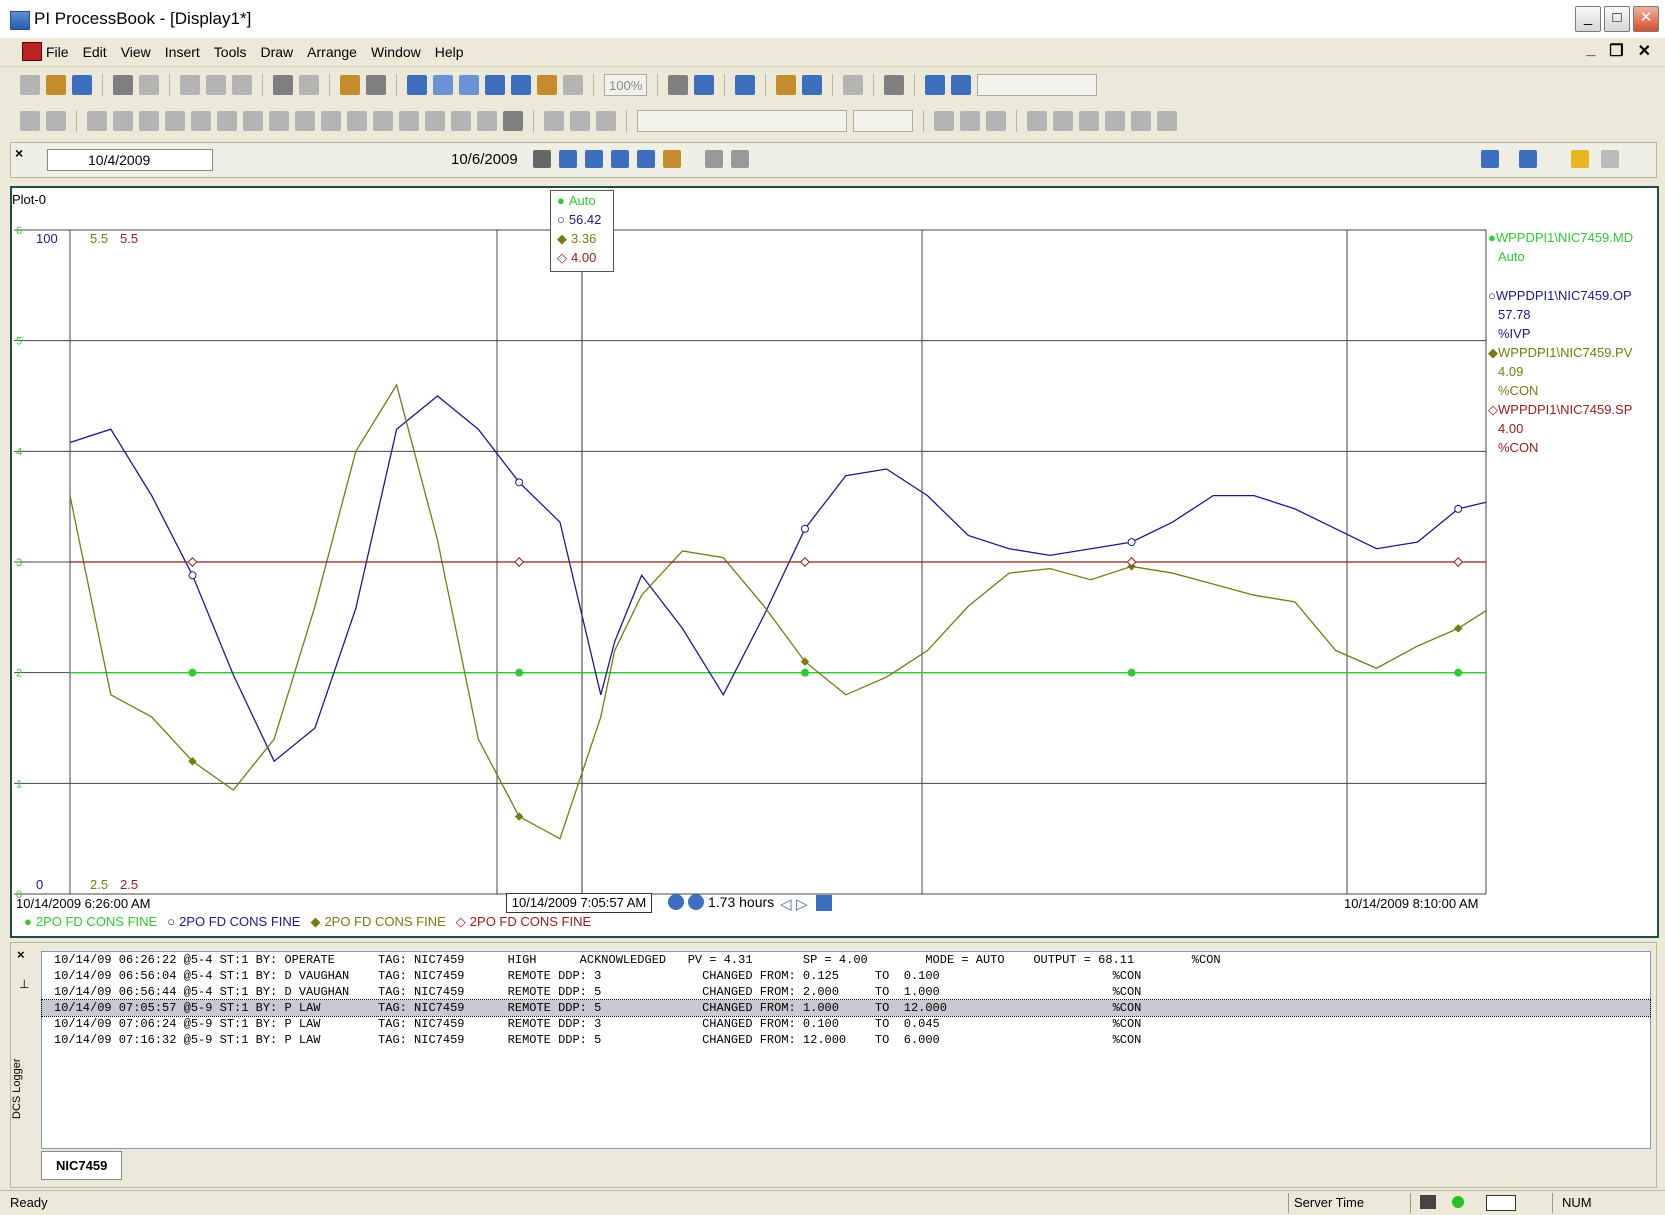 Image resolution: width=1665 pixels, height=1215 pixels. Describe the element at coordinates (786, 904) in the screenshot. I see `scroll-left-icon: ◁` at that location.